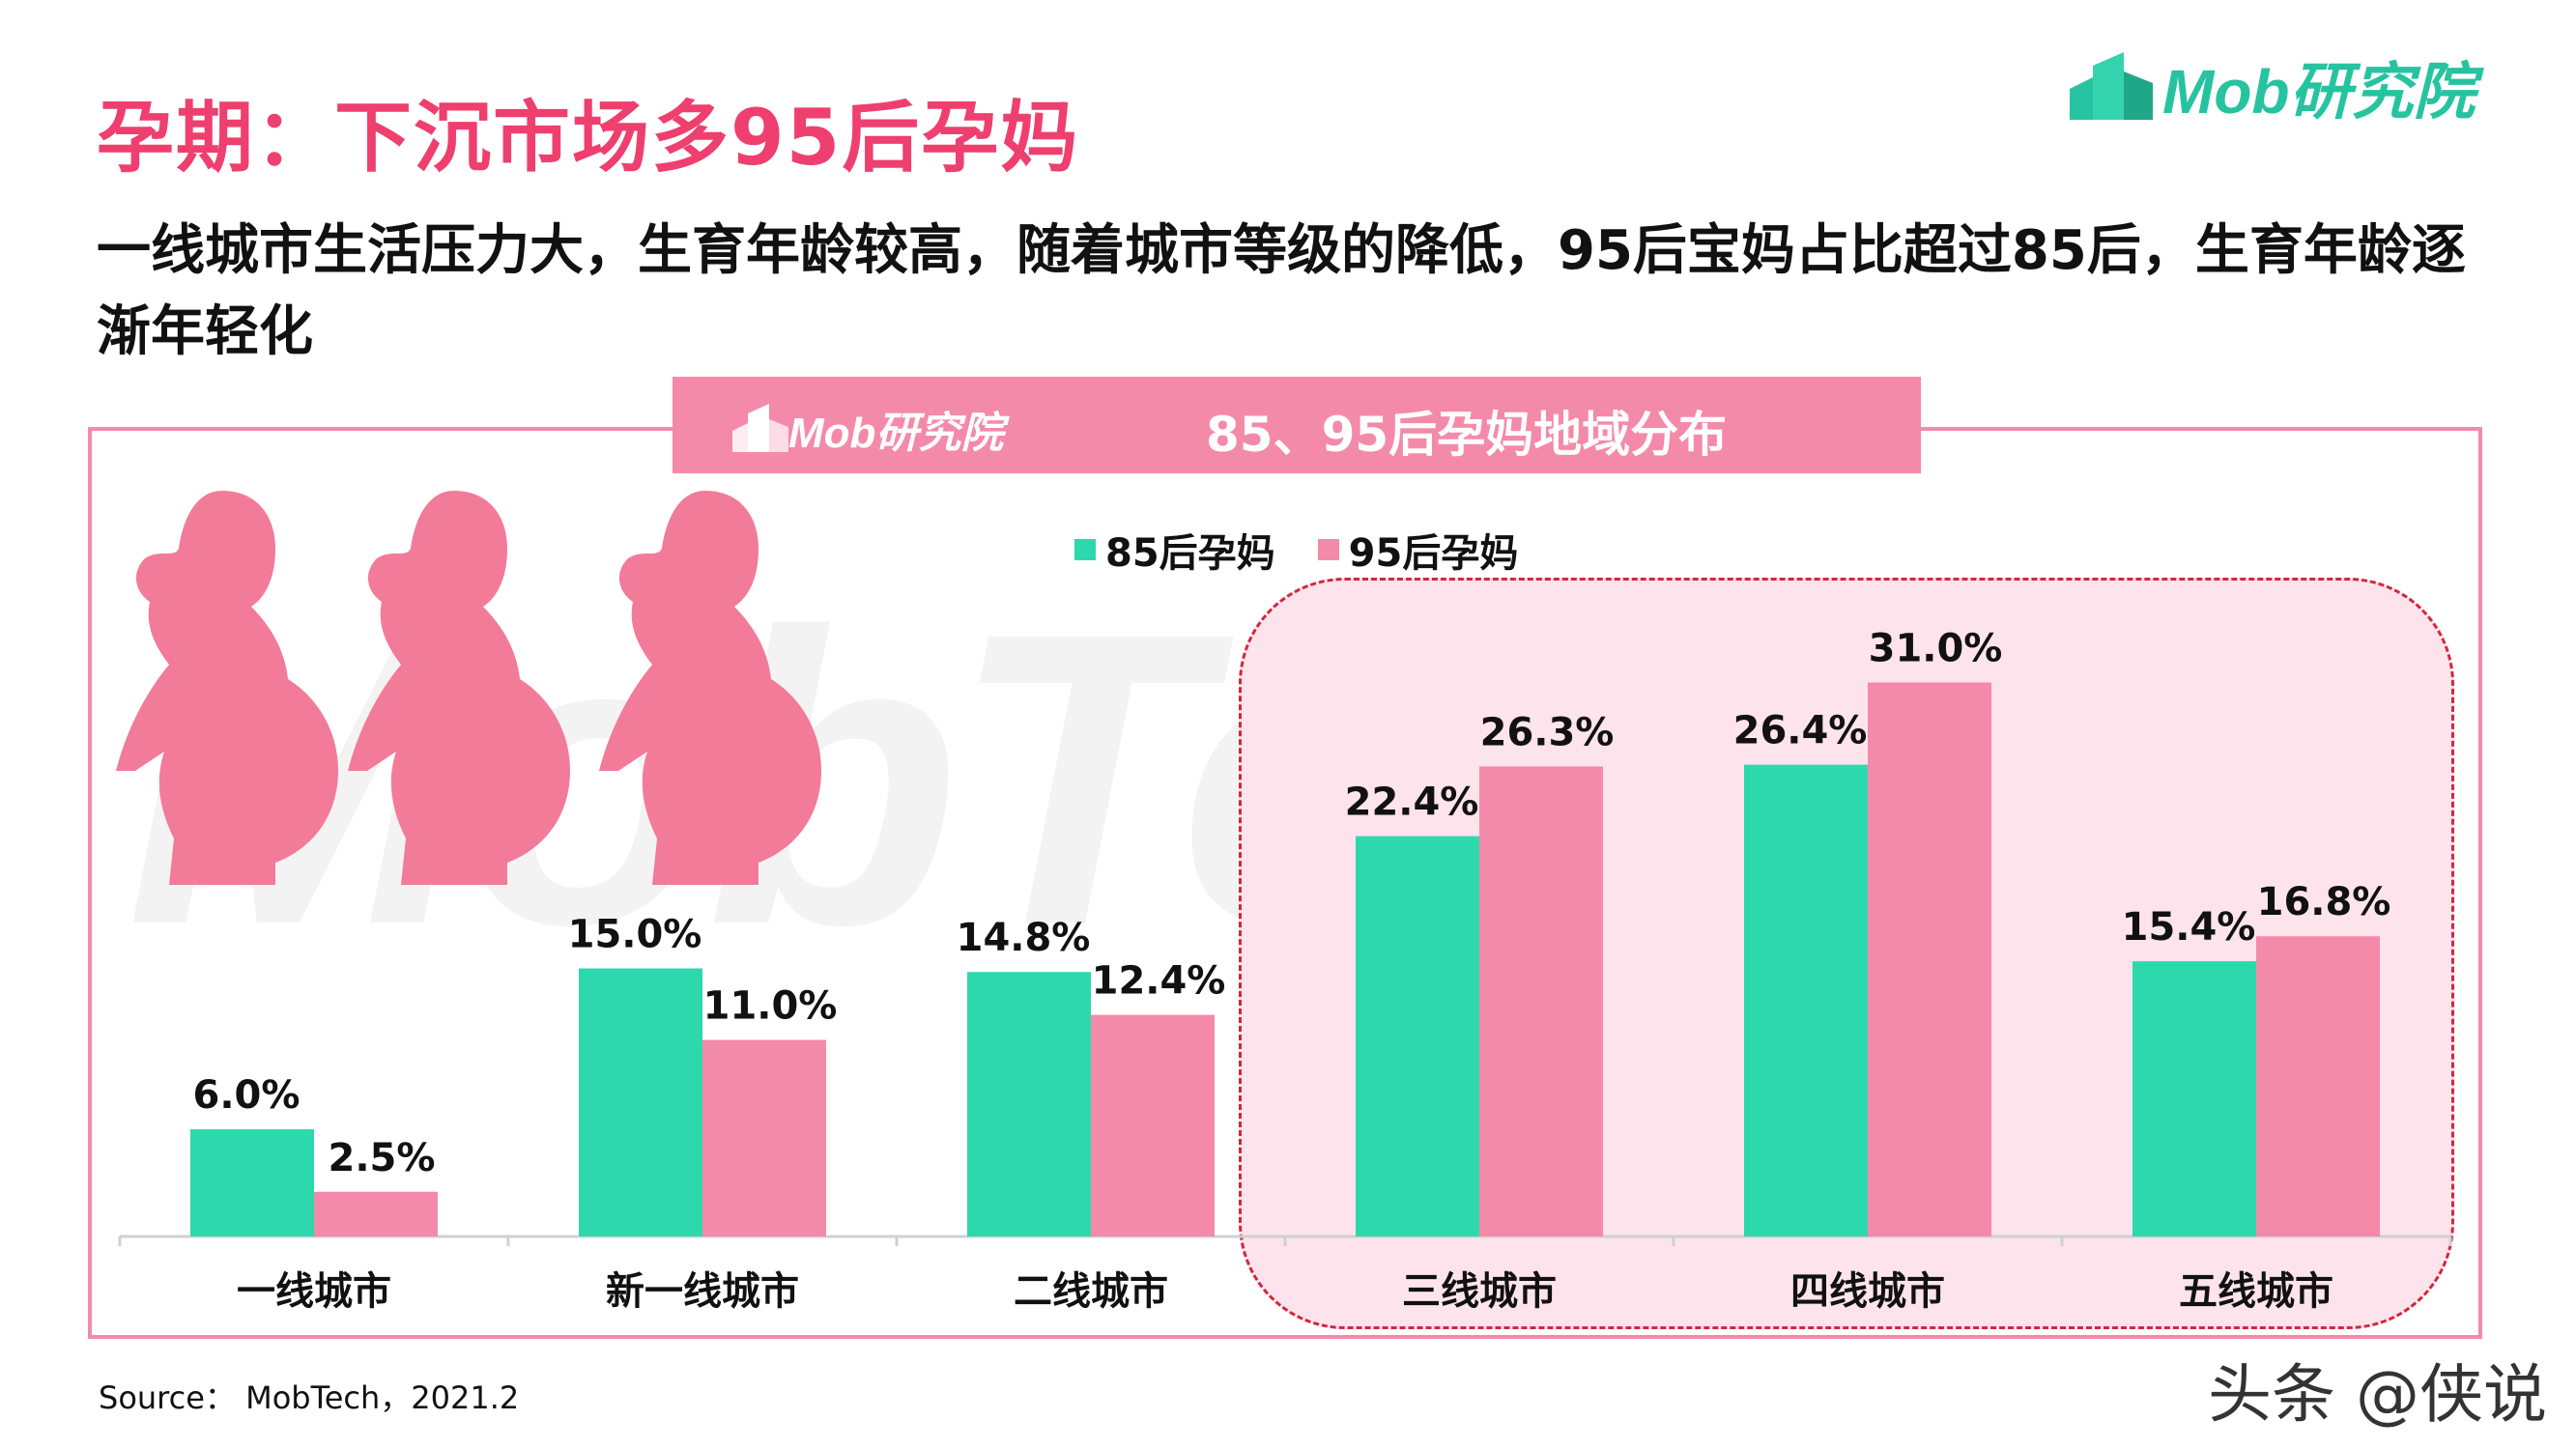 This screenshot has height=1449, width=2576. What do you see at coordinates (1801, 731) in the screenshot?
I see `data-label: 26.4%` at bounding box center [1801, 731].